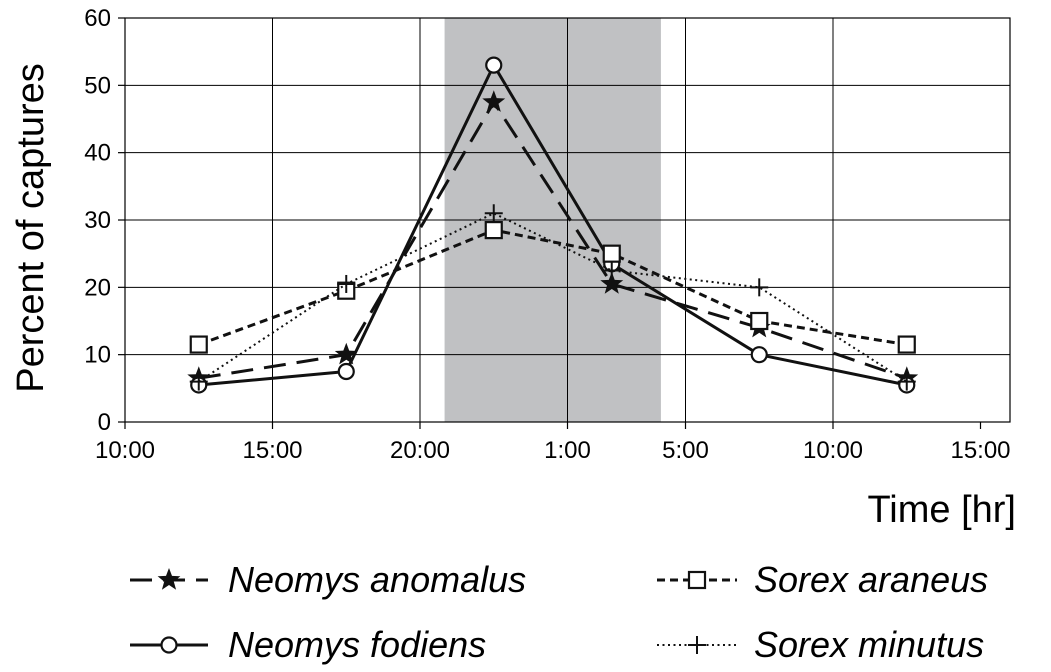  I want to click on legend-item-sorex-minutus: Sorex minutus, so click(820, 644).